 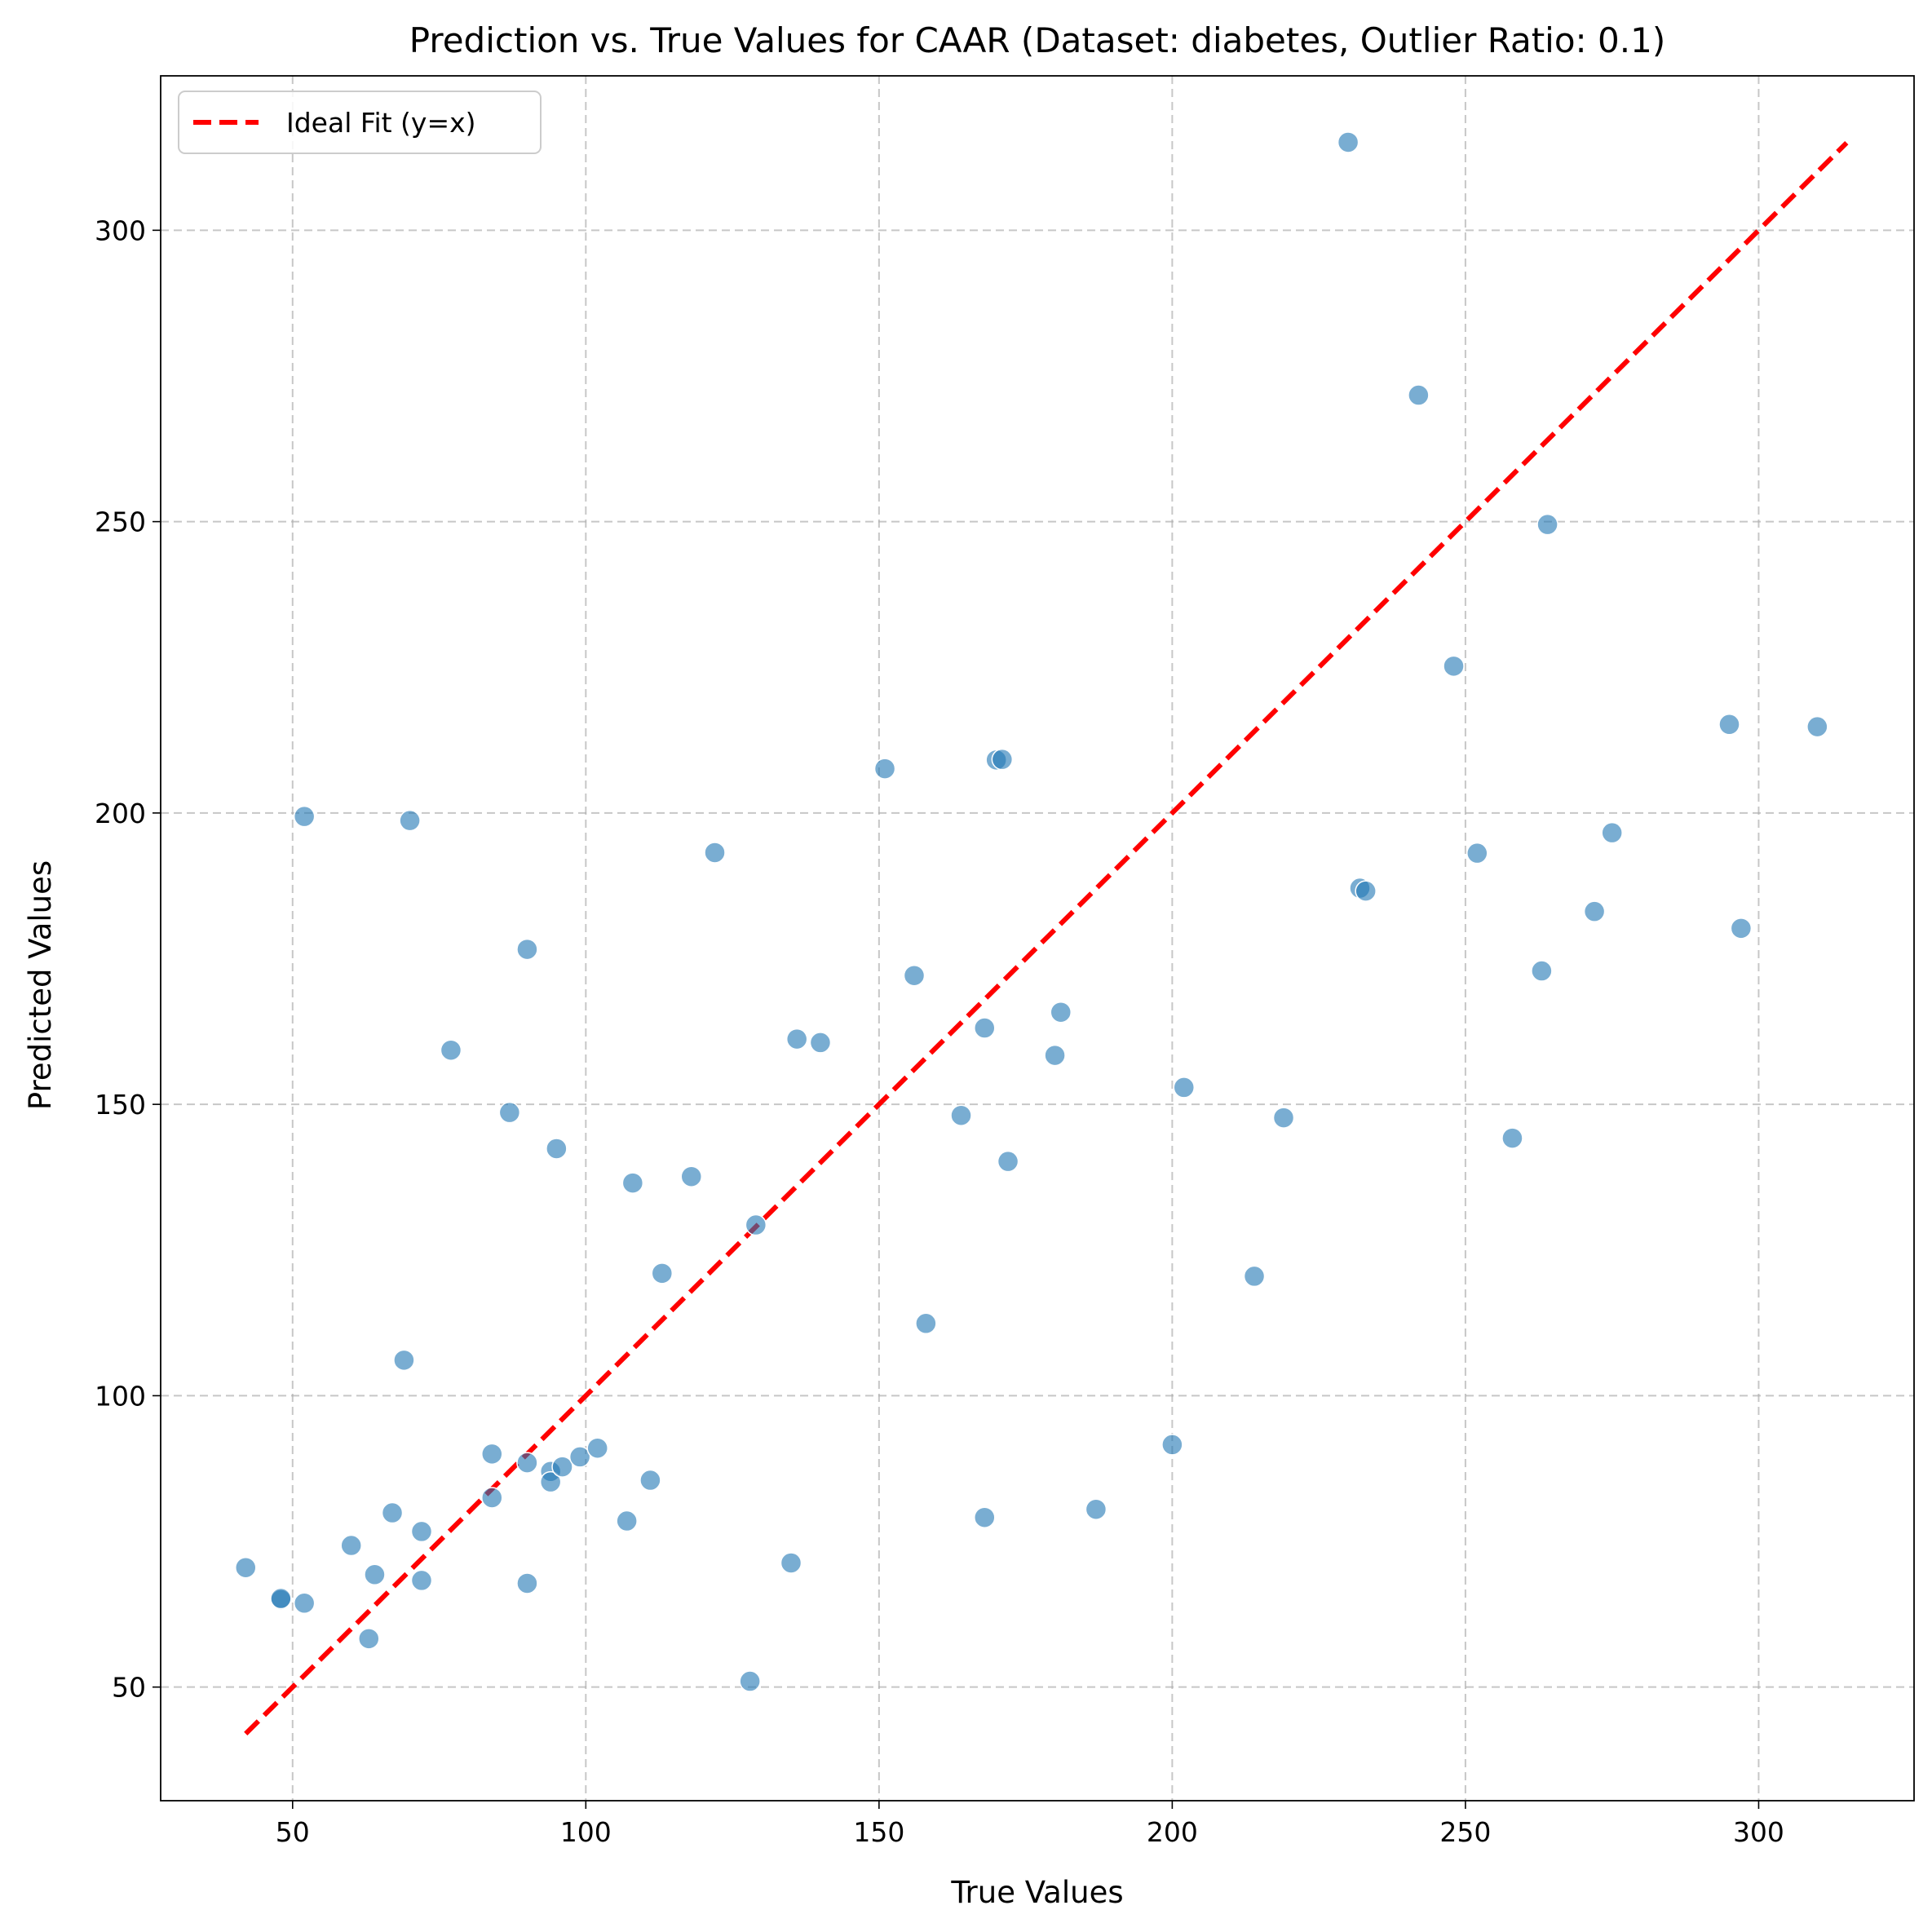 What do you see at coordinates (586, 1832) in the screenshot?
I see `x-tick-label: 100` at bounding box center [586, 1832].